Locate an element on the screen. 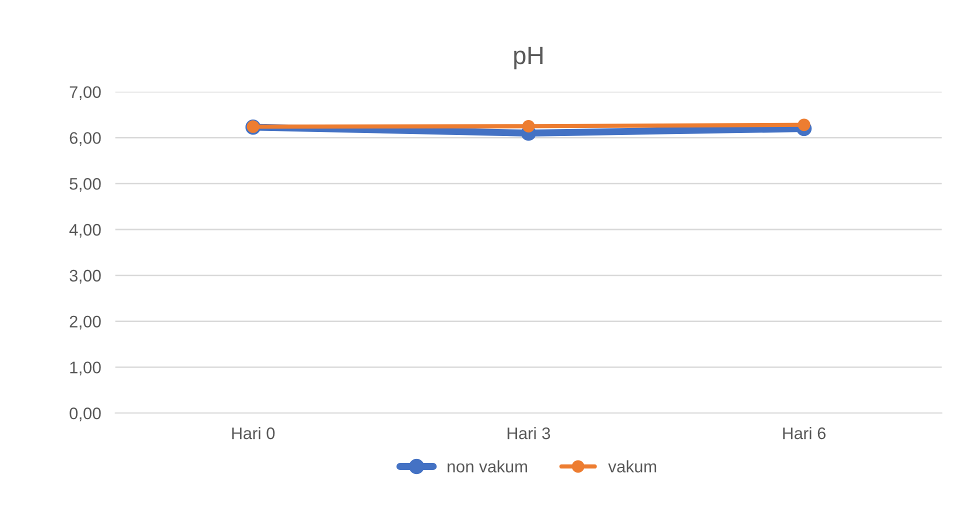  y-tick-label: 6,00 is located at coordinates (85, 139).